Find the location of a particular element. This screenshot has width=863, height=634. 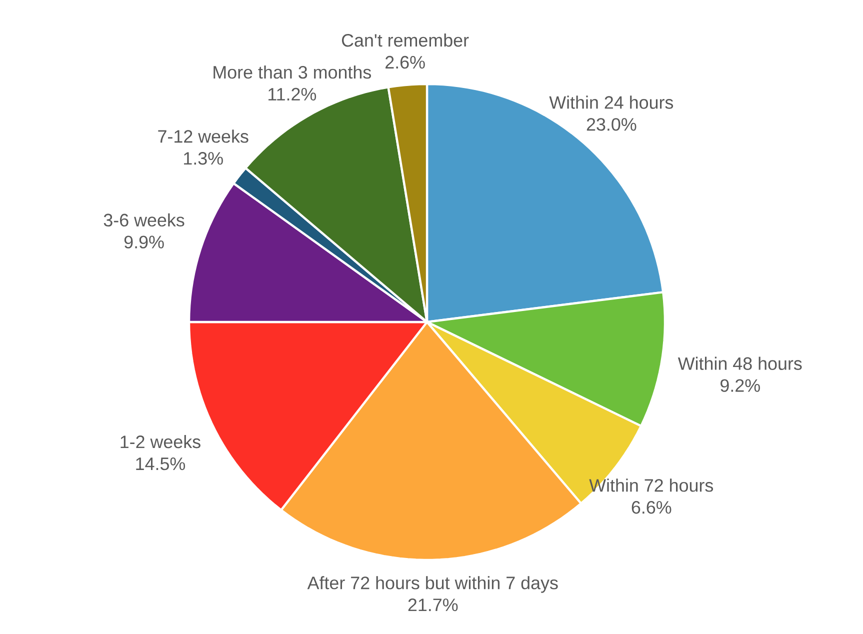

data-label: 21.7% is located at coordinates (433, 605).